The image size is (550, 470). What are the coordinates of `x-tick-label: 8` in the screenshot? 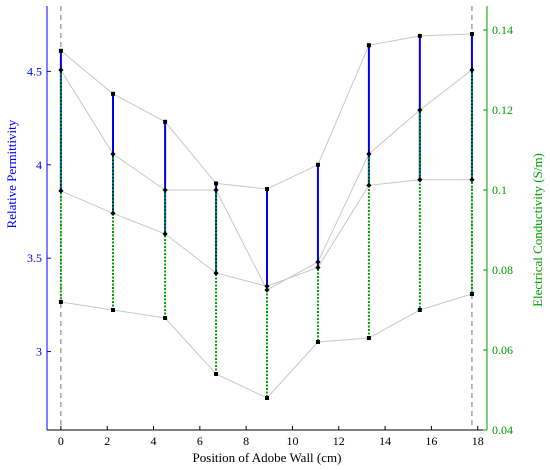 It's located at (246, 441).